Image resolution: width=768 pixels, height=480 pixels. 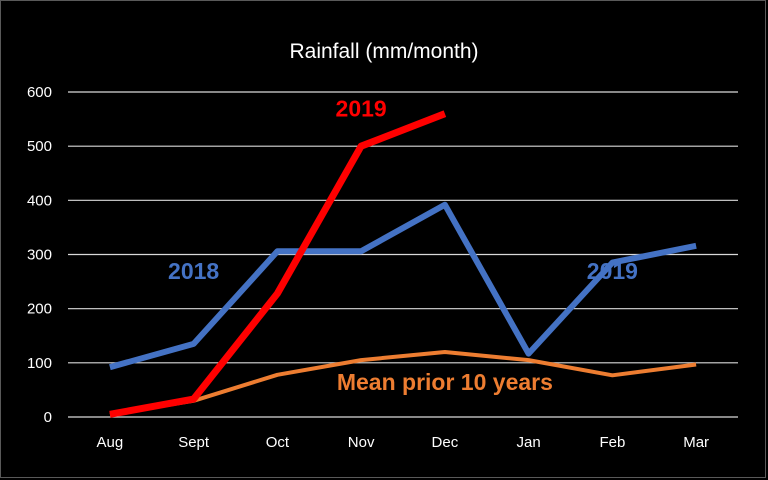 I want to click on series-line-mean, so click(x=403, y=383).